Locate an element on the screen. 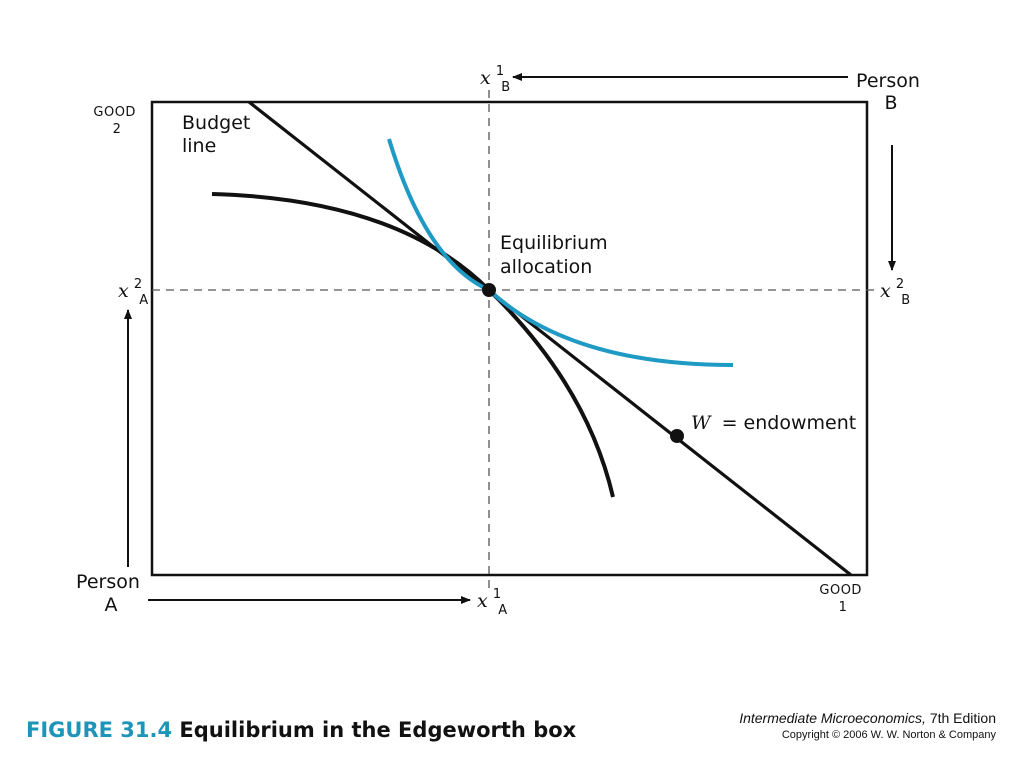 This screenshot has width=1024, height=768. person-a-label: Person A is located at coordinates (111, 593).